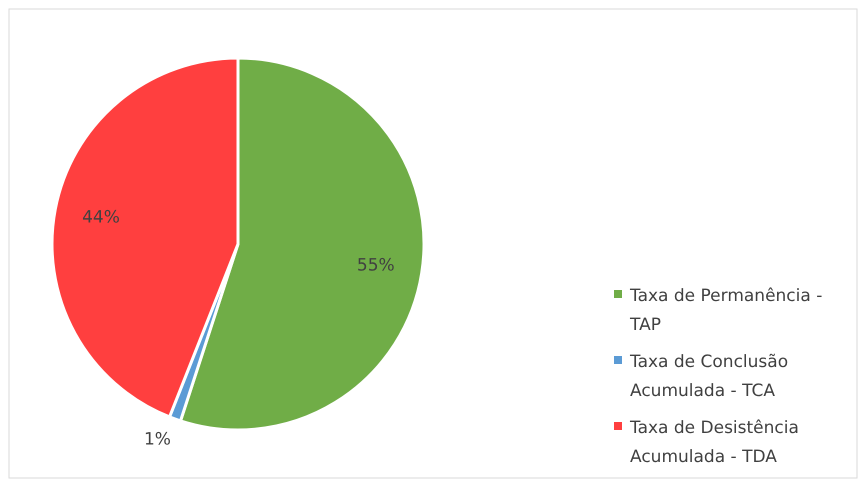  What do you see at coordinates (708, 376) in the screenshot?
I see `legend-label: Taxa de Conclusão Acumulada - TCA` at bounding box center [708, 376].